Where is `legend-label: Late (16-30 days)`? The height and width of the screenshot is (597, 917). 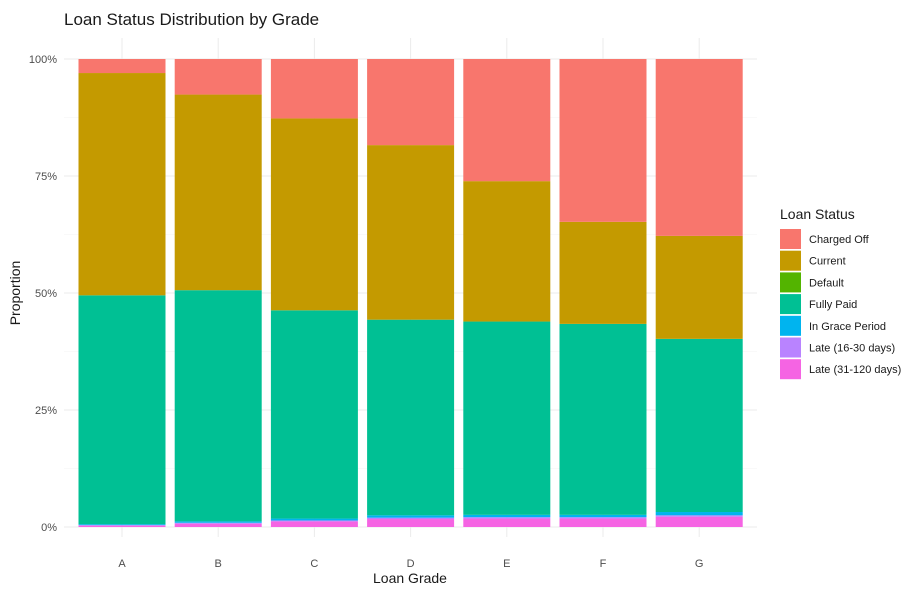 legend-label: Late (16-30 days) is located at coordinates (852, 349).